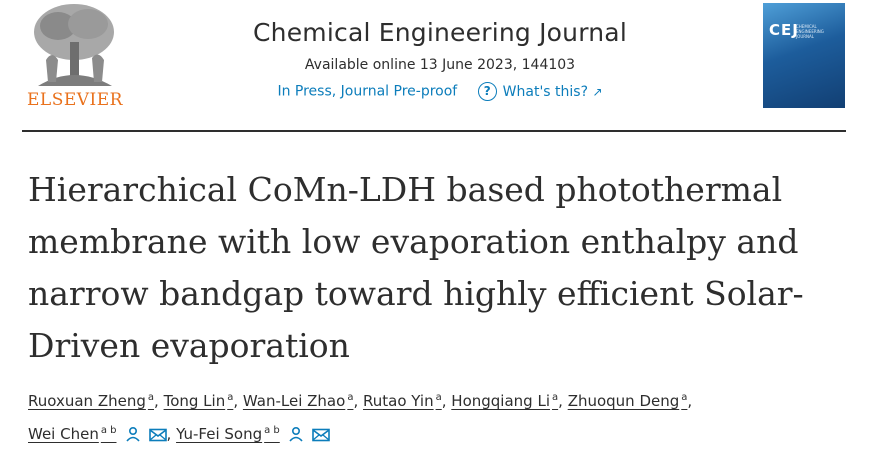  I want to click on author-name: Tong Lin, so click(194, 401).